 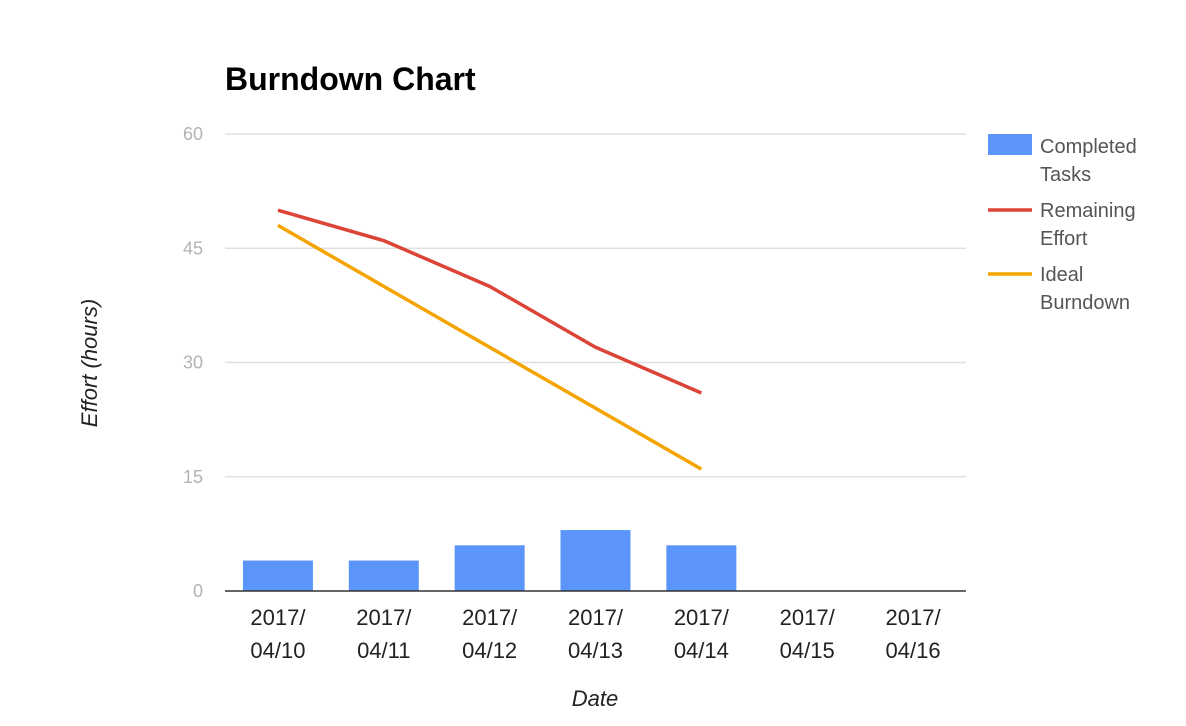 I want to click on legend-label-line: Ideal, so click(x=1061, y=275).